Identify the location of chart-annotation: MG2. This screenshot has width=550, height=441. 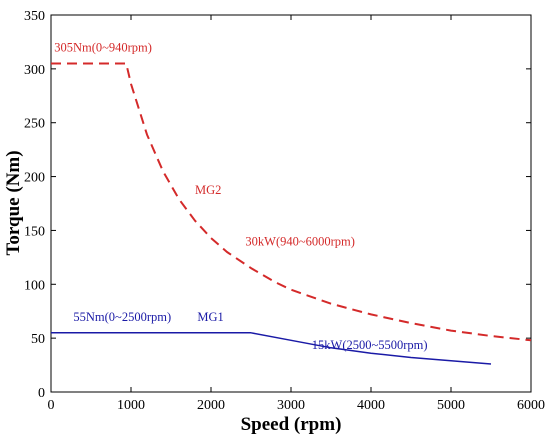
(208, 190).